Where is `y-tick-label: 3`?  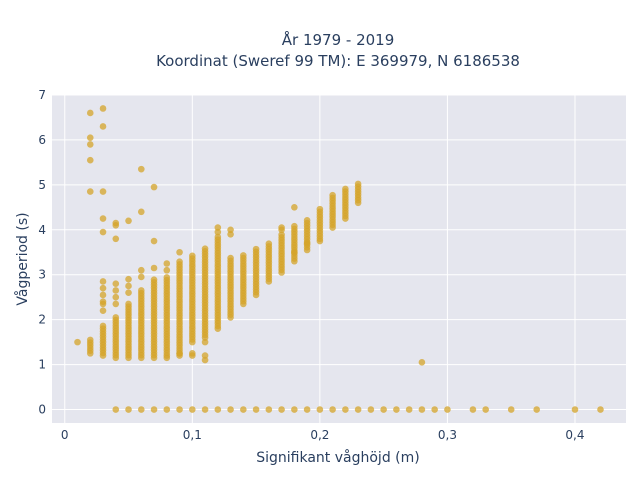 y-tick-label: 3 is located at coordinates (42, 275).